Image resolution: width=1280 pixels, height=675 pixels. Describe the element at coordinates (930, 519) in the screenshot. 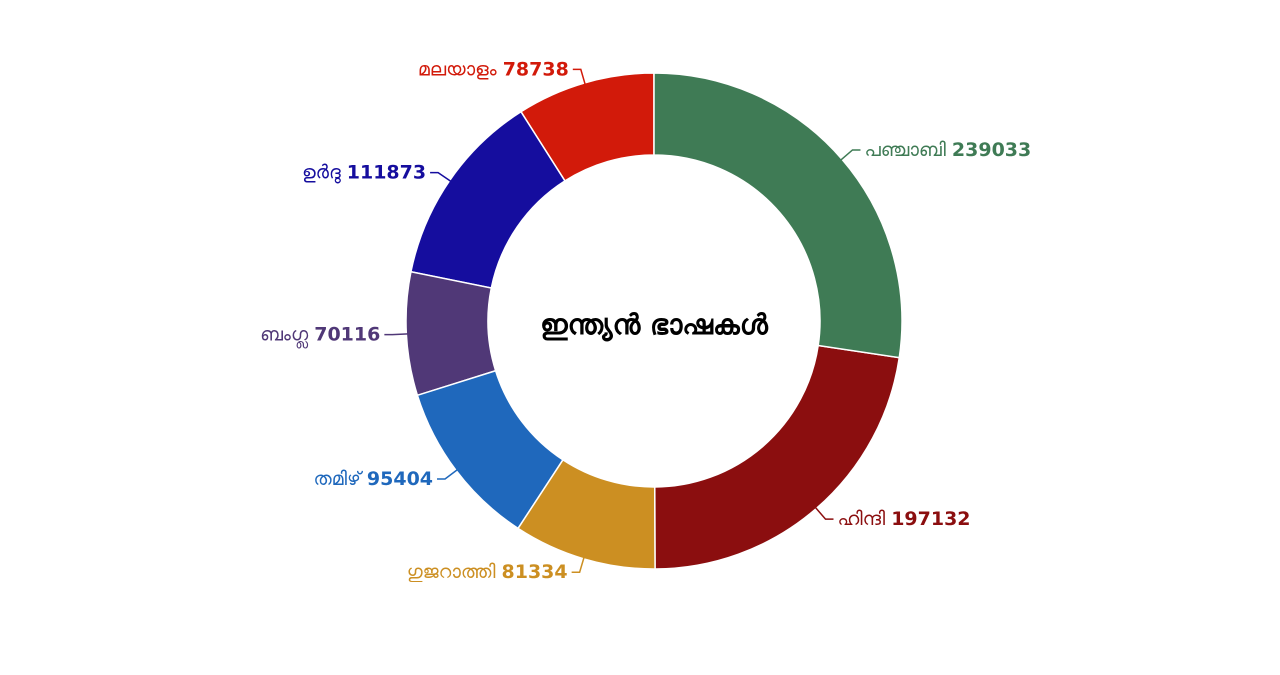

I see `slice-value: 197132` at that location.